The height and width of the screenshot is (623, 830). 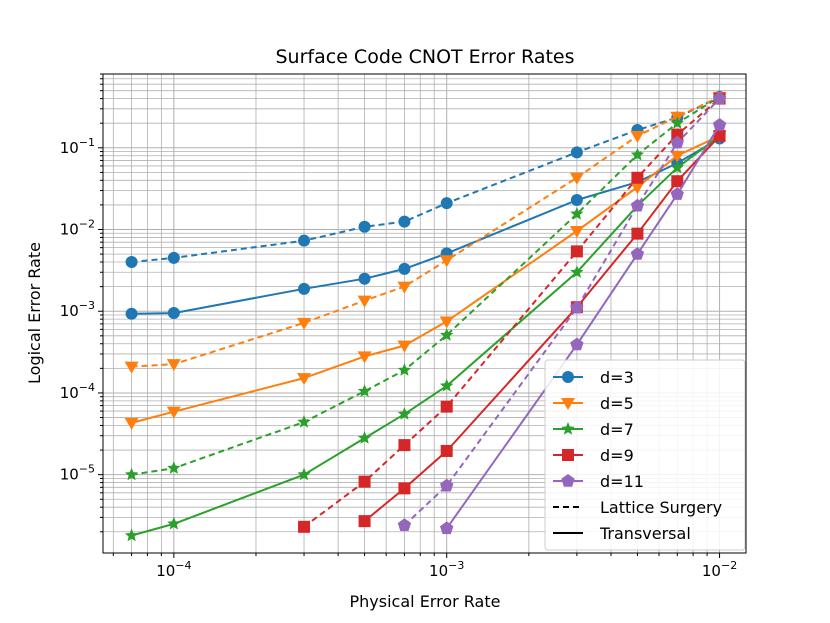 What do you see at coordinates (77, 228) in the screenshot?
I see `y-tick-label: 10⁻²` at bounding box center [77, 228].